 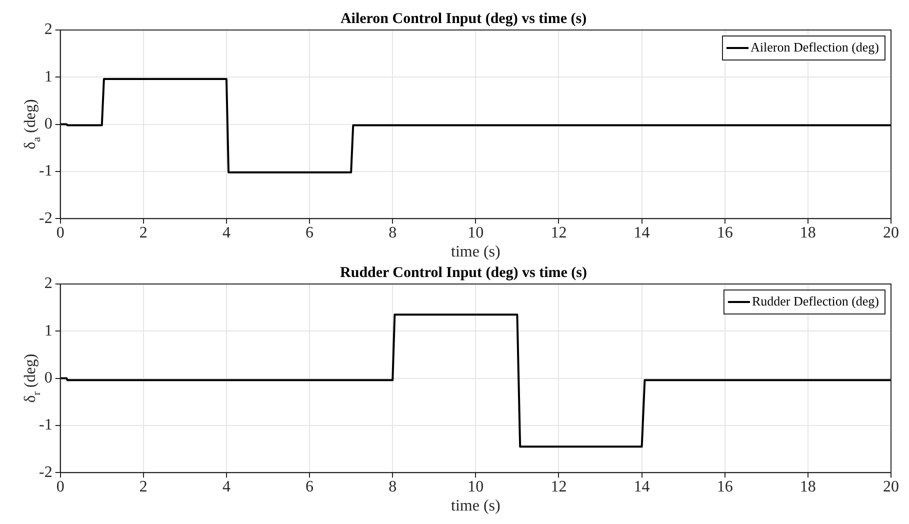 What do you see at coordinates (32, 378) in the screenshot?
I see `y-axis-title: δr (deg)` at bounding box center [32, 378].